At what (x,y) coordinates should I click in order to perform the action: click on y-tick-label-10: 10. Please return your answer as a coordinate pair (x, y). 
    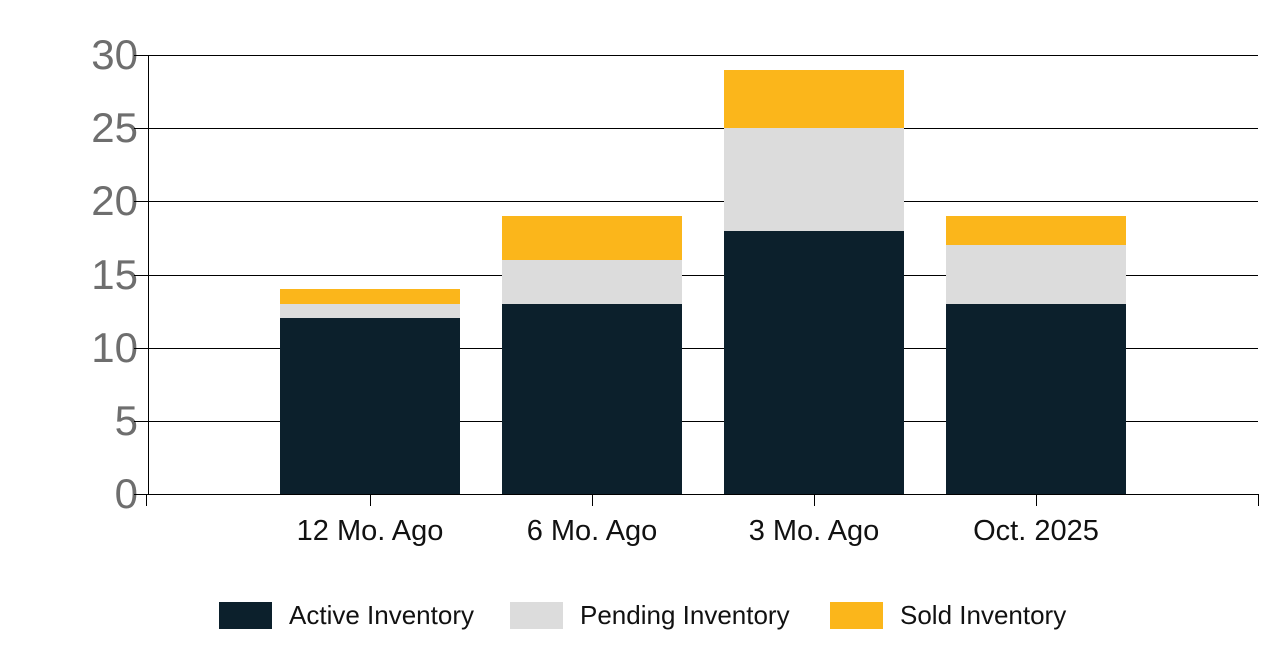
    Looking at the image, I should click on (114, 347).